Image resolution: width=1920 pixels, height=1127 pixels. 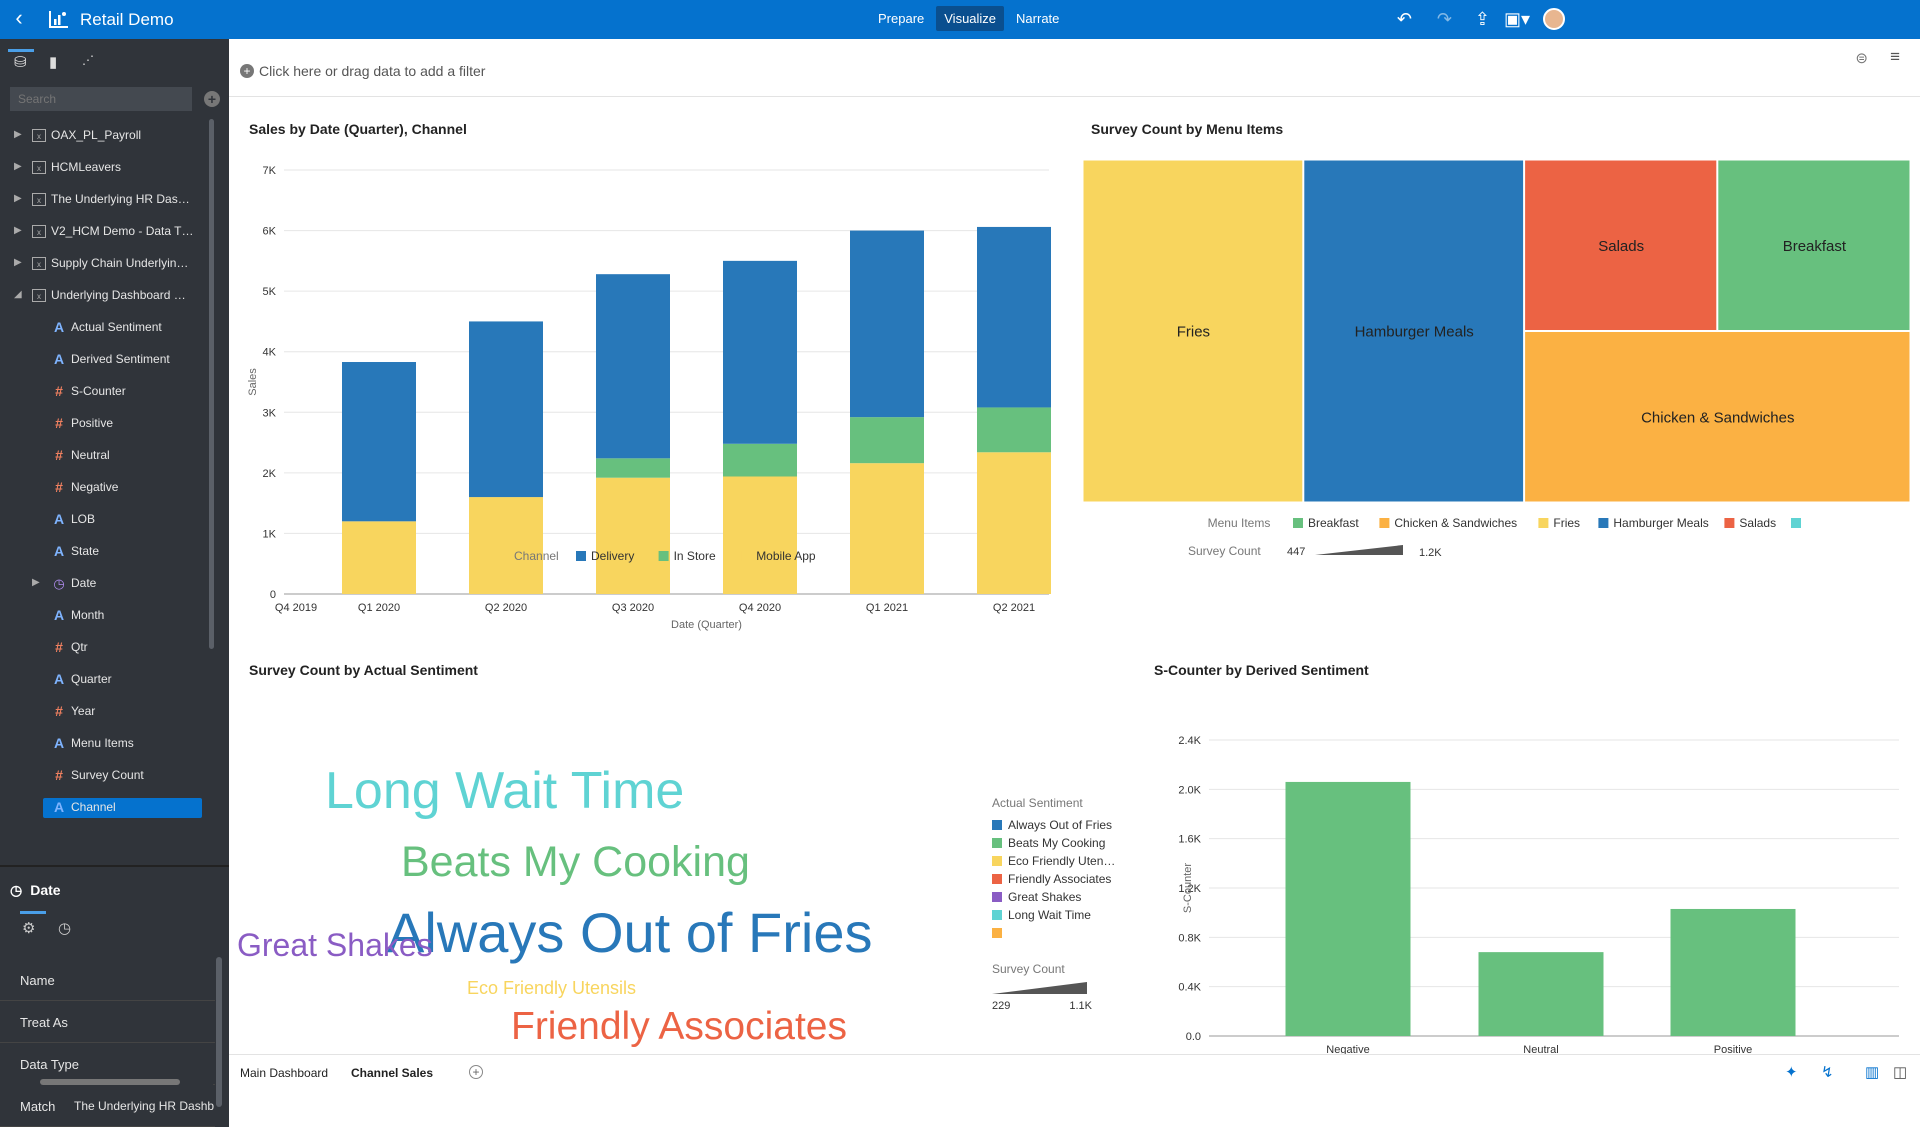 I want to click on word-eco-friendly-utensils: Eco Friendly Utensils, so click(x=552, y=988).